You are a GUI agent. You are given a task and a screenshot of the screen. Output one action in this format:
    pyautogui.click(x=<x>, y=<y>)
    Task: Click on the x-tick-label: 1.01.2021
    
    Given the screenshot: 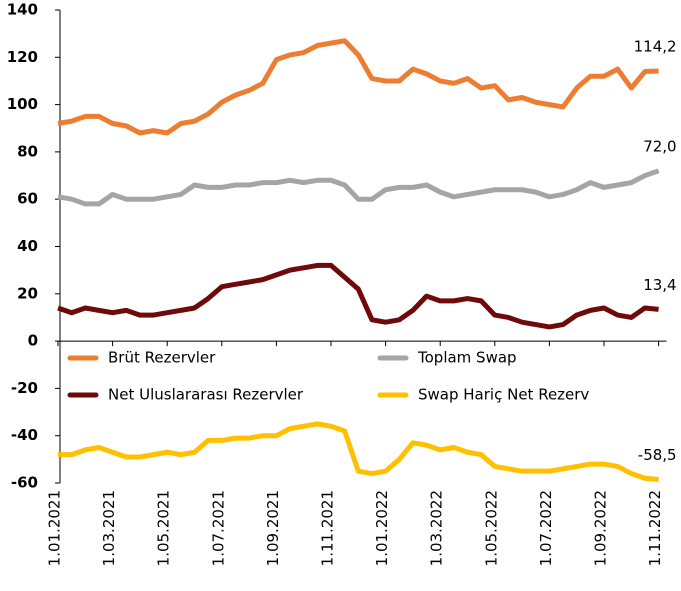 What is the action you would take?
    pyautogui.click(x=55, y=528)
    